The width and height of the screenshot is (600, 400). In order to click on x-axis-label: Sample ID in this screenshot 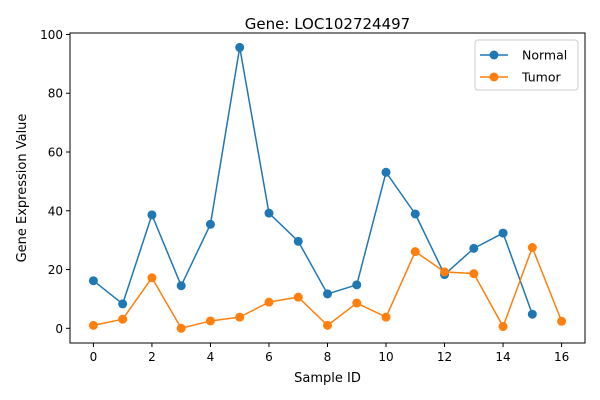, I will do `click(327, 378)`.